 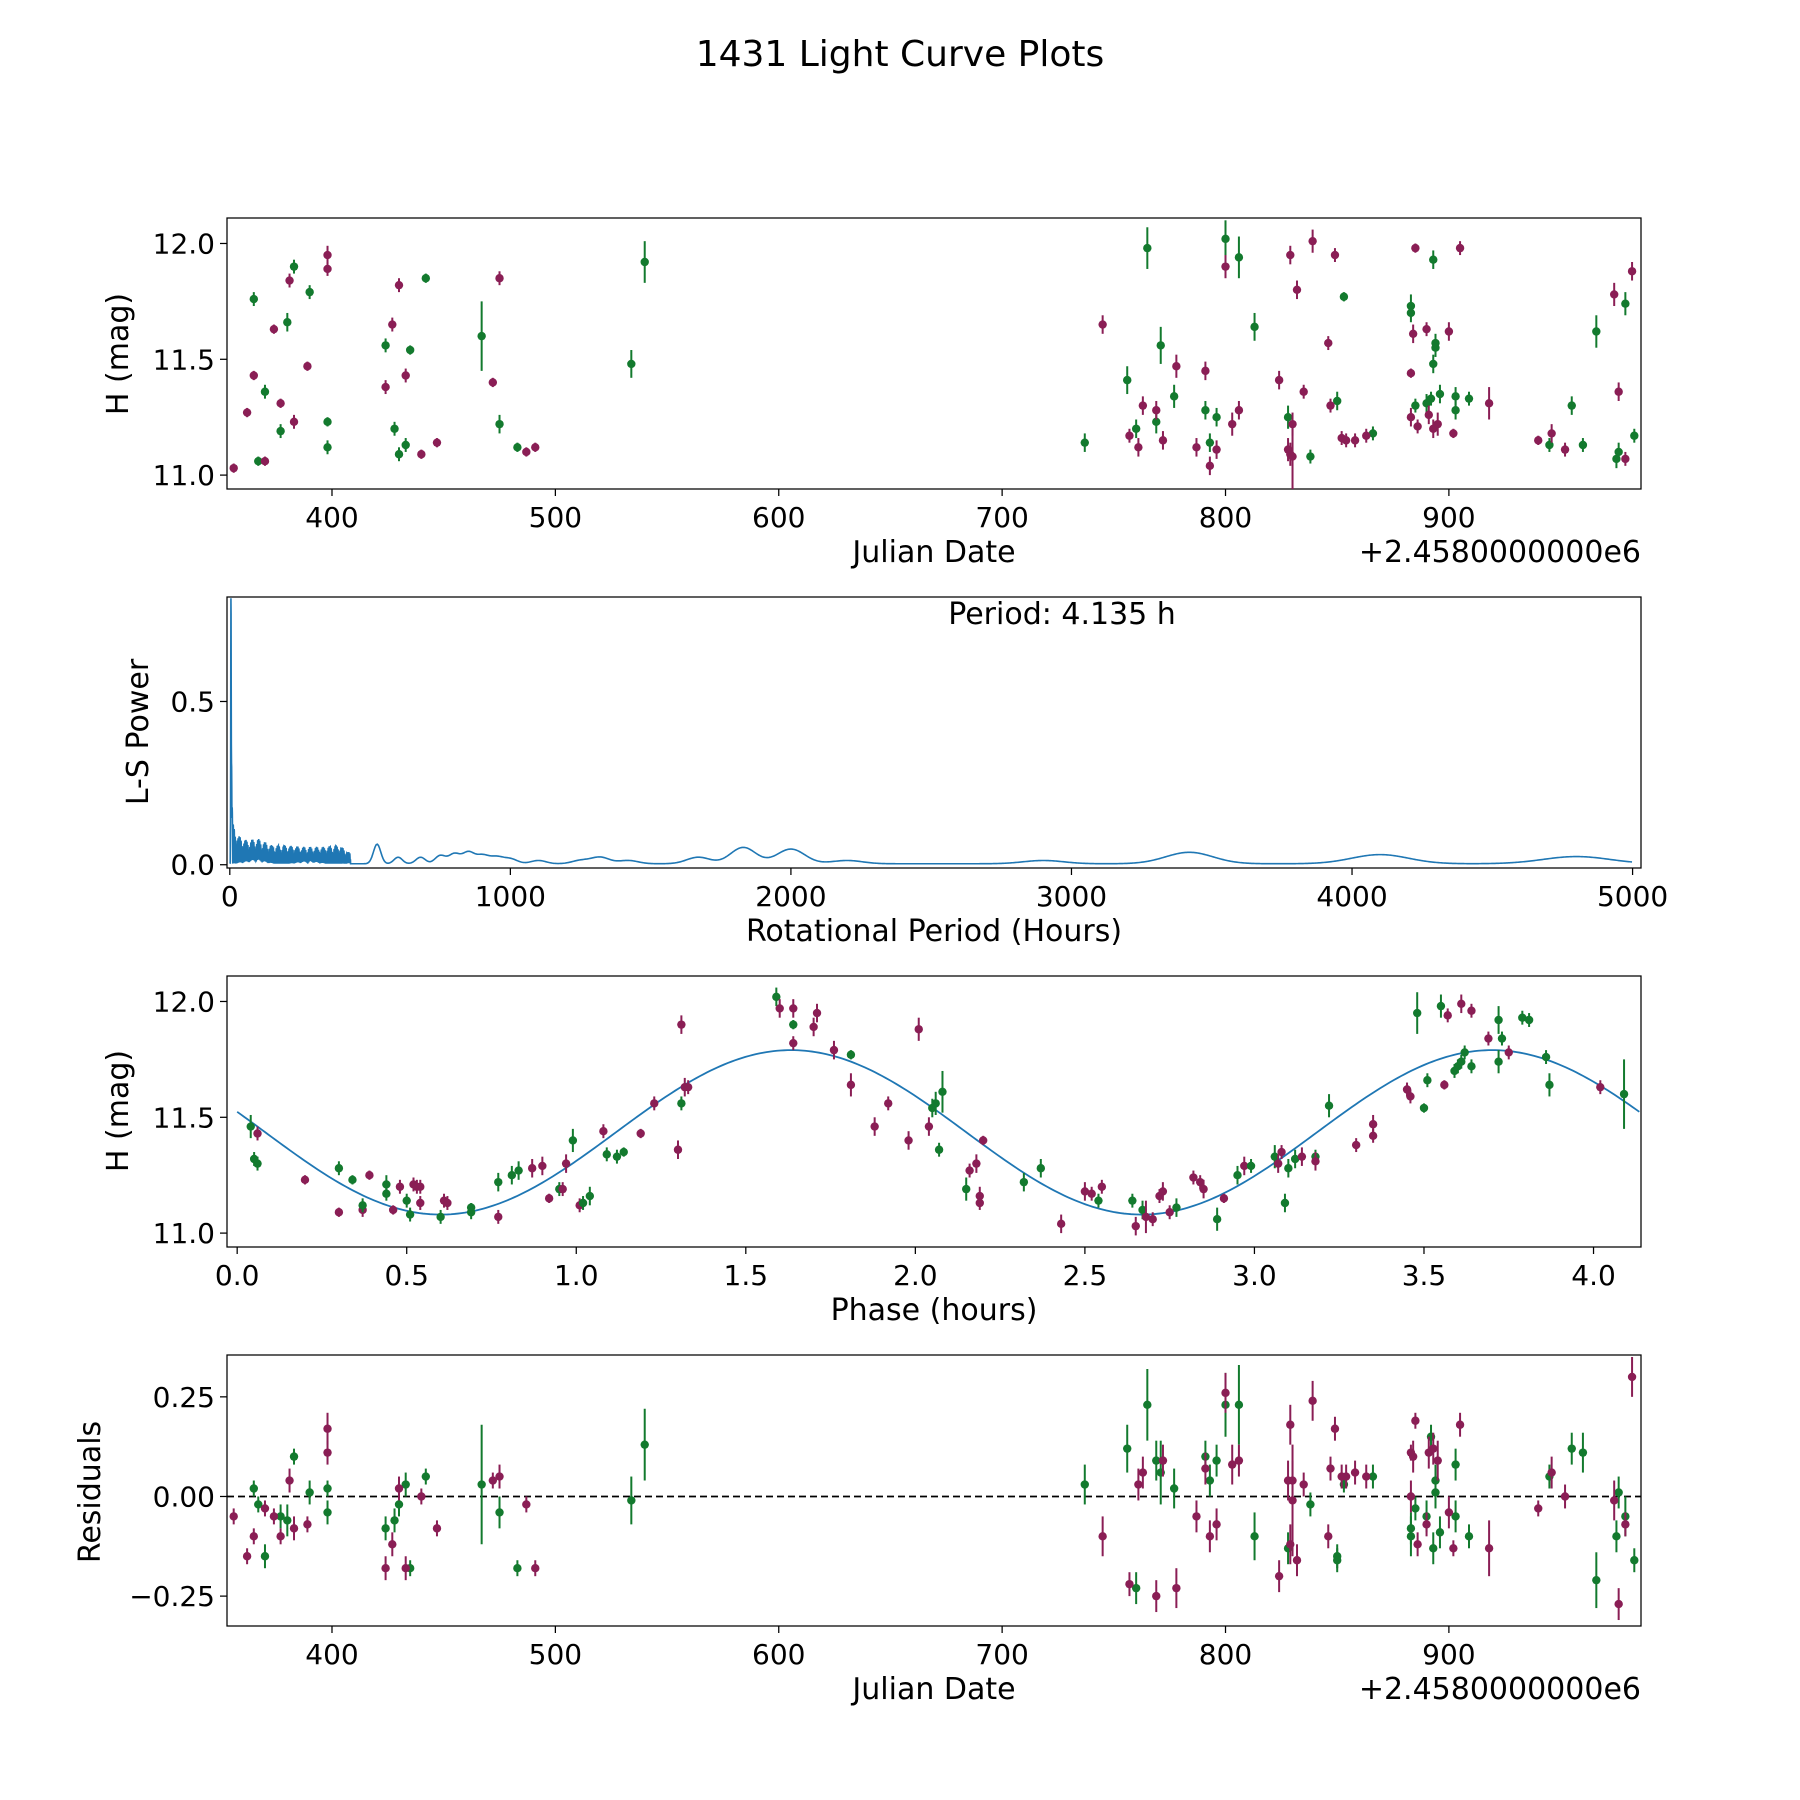 What do you see at coordinates (934, 732) in the screenshot?
I see `periodogram-axes-frame` at bounding box center [934, 732].